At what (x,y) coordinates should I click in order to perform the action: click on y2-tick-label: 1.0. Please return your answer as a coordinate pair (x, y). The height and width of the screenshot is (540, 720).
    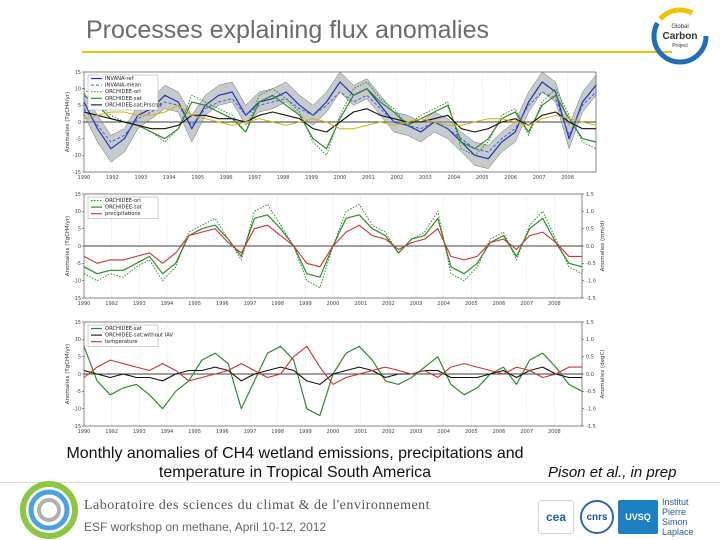
    Looking at the image, I should click on (590, 340).